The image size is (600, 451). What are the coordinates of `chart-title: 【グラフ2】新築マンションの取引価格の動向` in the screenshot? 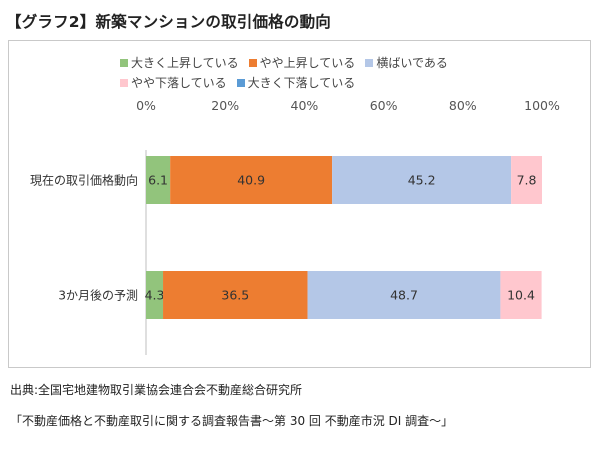 It's located at (168, 22).